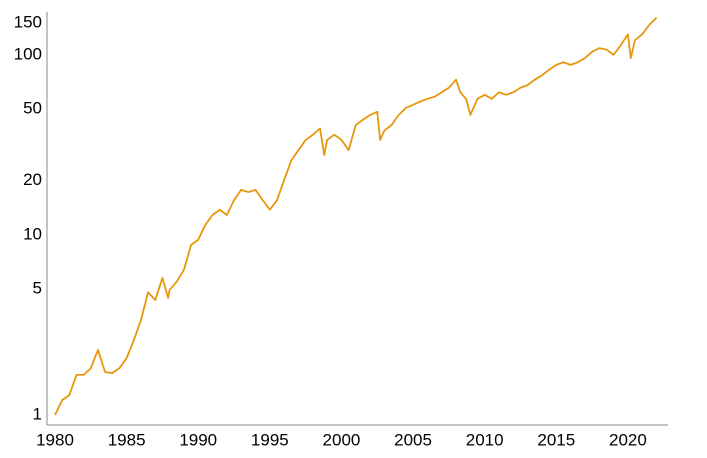  What do you see at coordinates (28, 22) in the screenshot?
I see `y-tick-label: 150` at bounding box center [28, 22].